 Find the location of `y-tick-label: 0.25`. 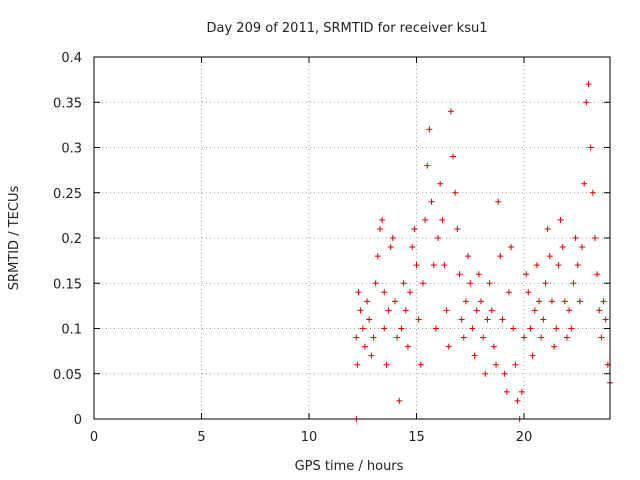

y-tick-label: 0.25 is located at coordinates (67, 194).